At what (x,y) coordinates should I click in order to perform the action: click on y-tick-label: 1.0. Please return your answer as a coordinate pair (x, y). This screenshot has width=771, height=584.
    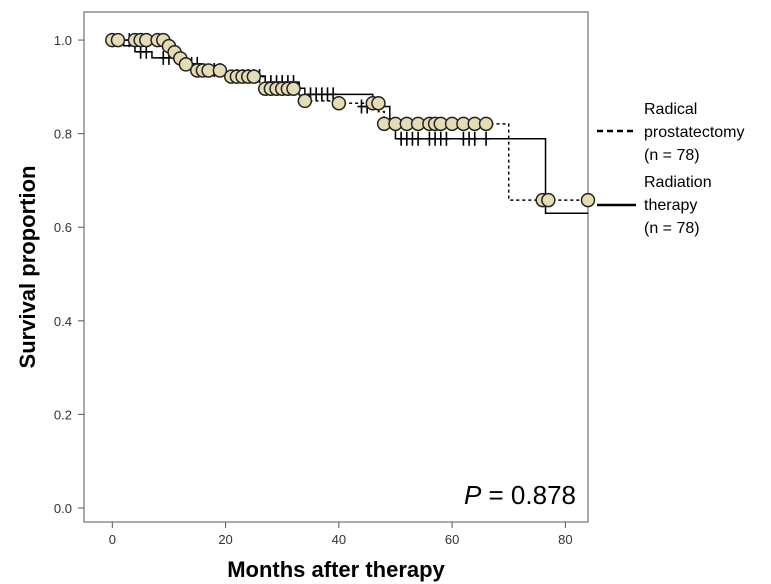
    Looking at the image, I should click on (63, 40).